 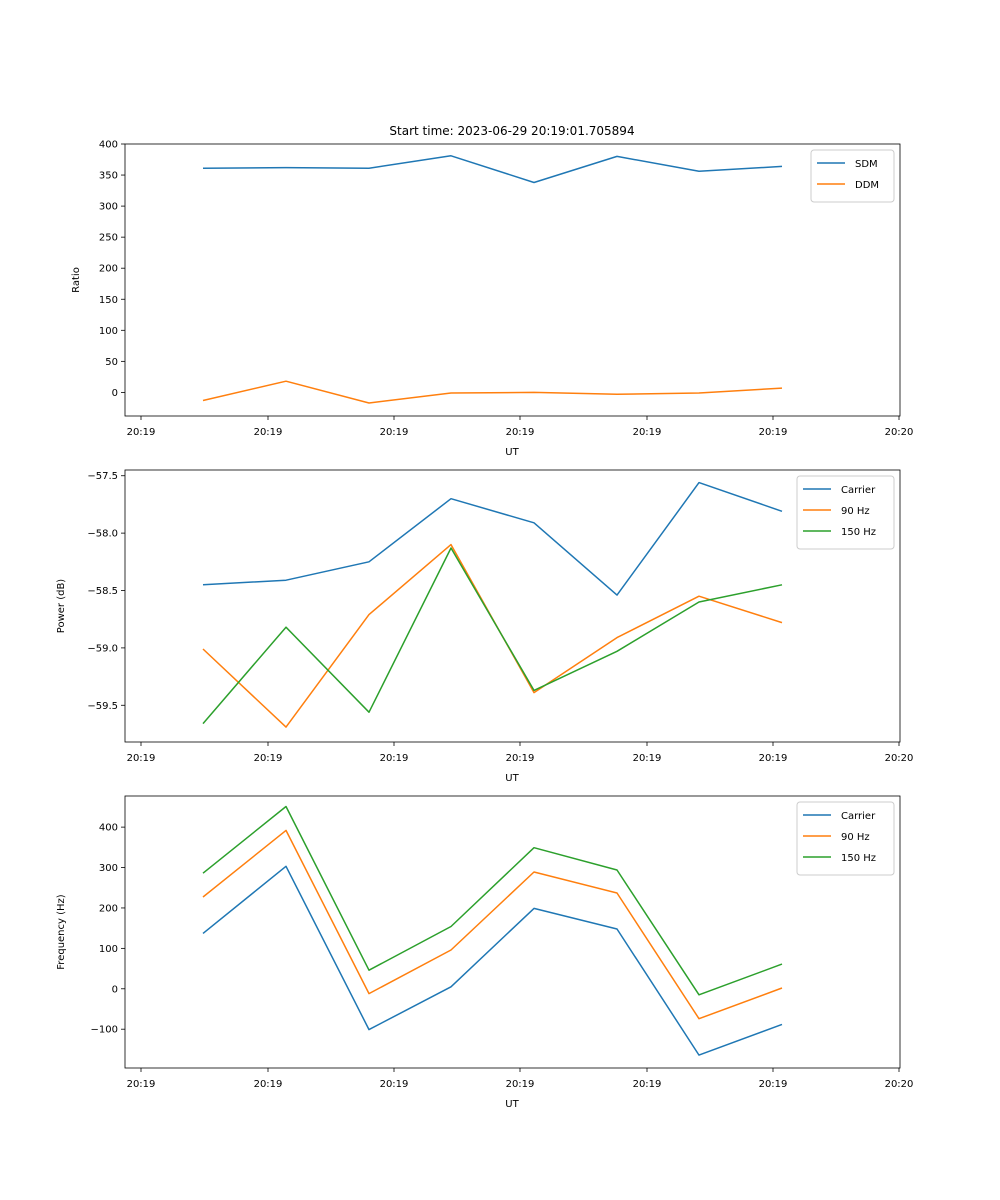 What do you see at coordinates (104, 1030) in the screenshot?
I see `y-tick-label: −100` at bounding box center [104, 1030].